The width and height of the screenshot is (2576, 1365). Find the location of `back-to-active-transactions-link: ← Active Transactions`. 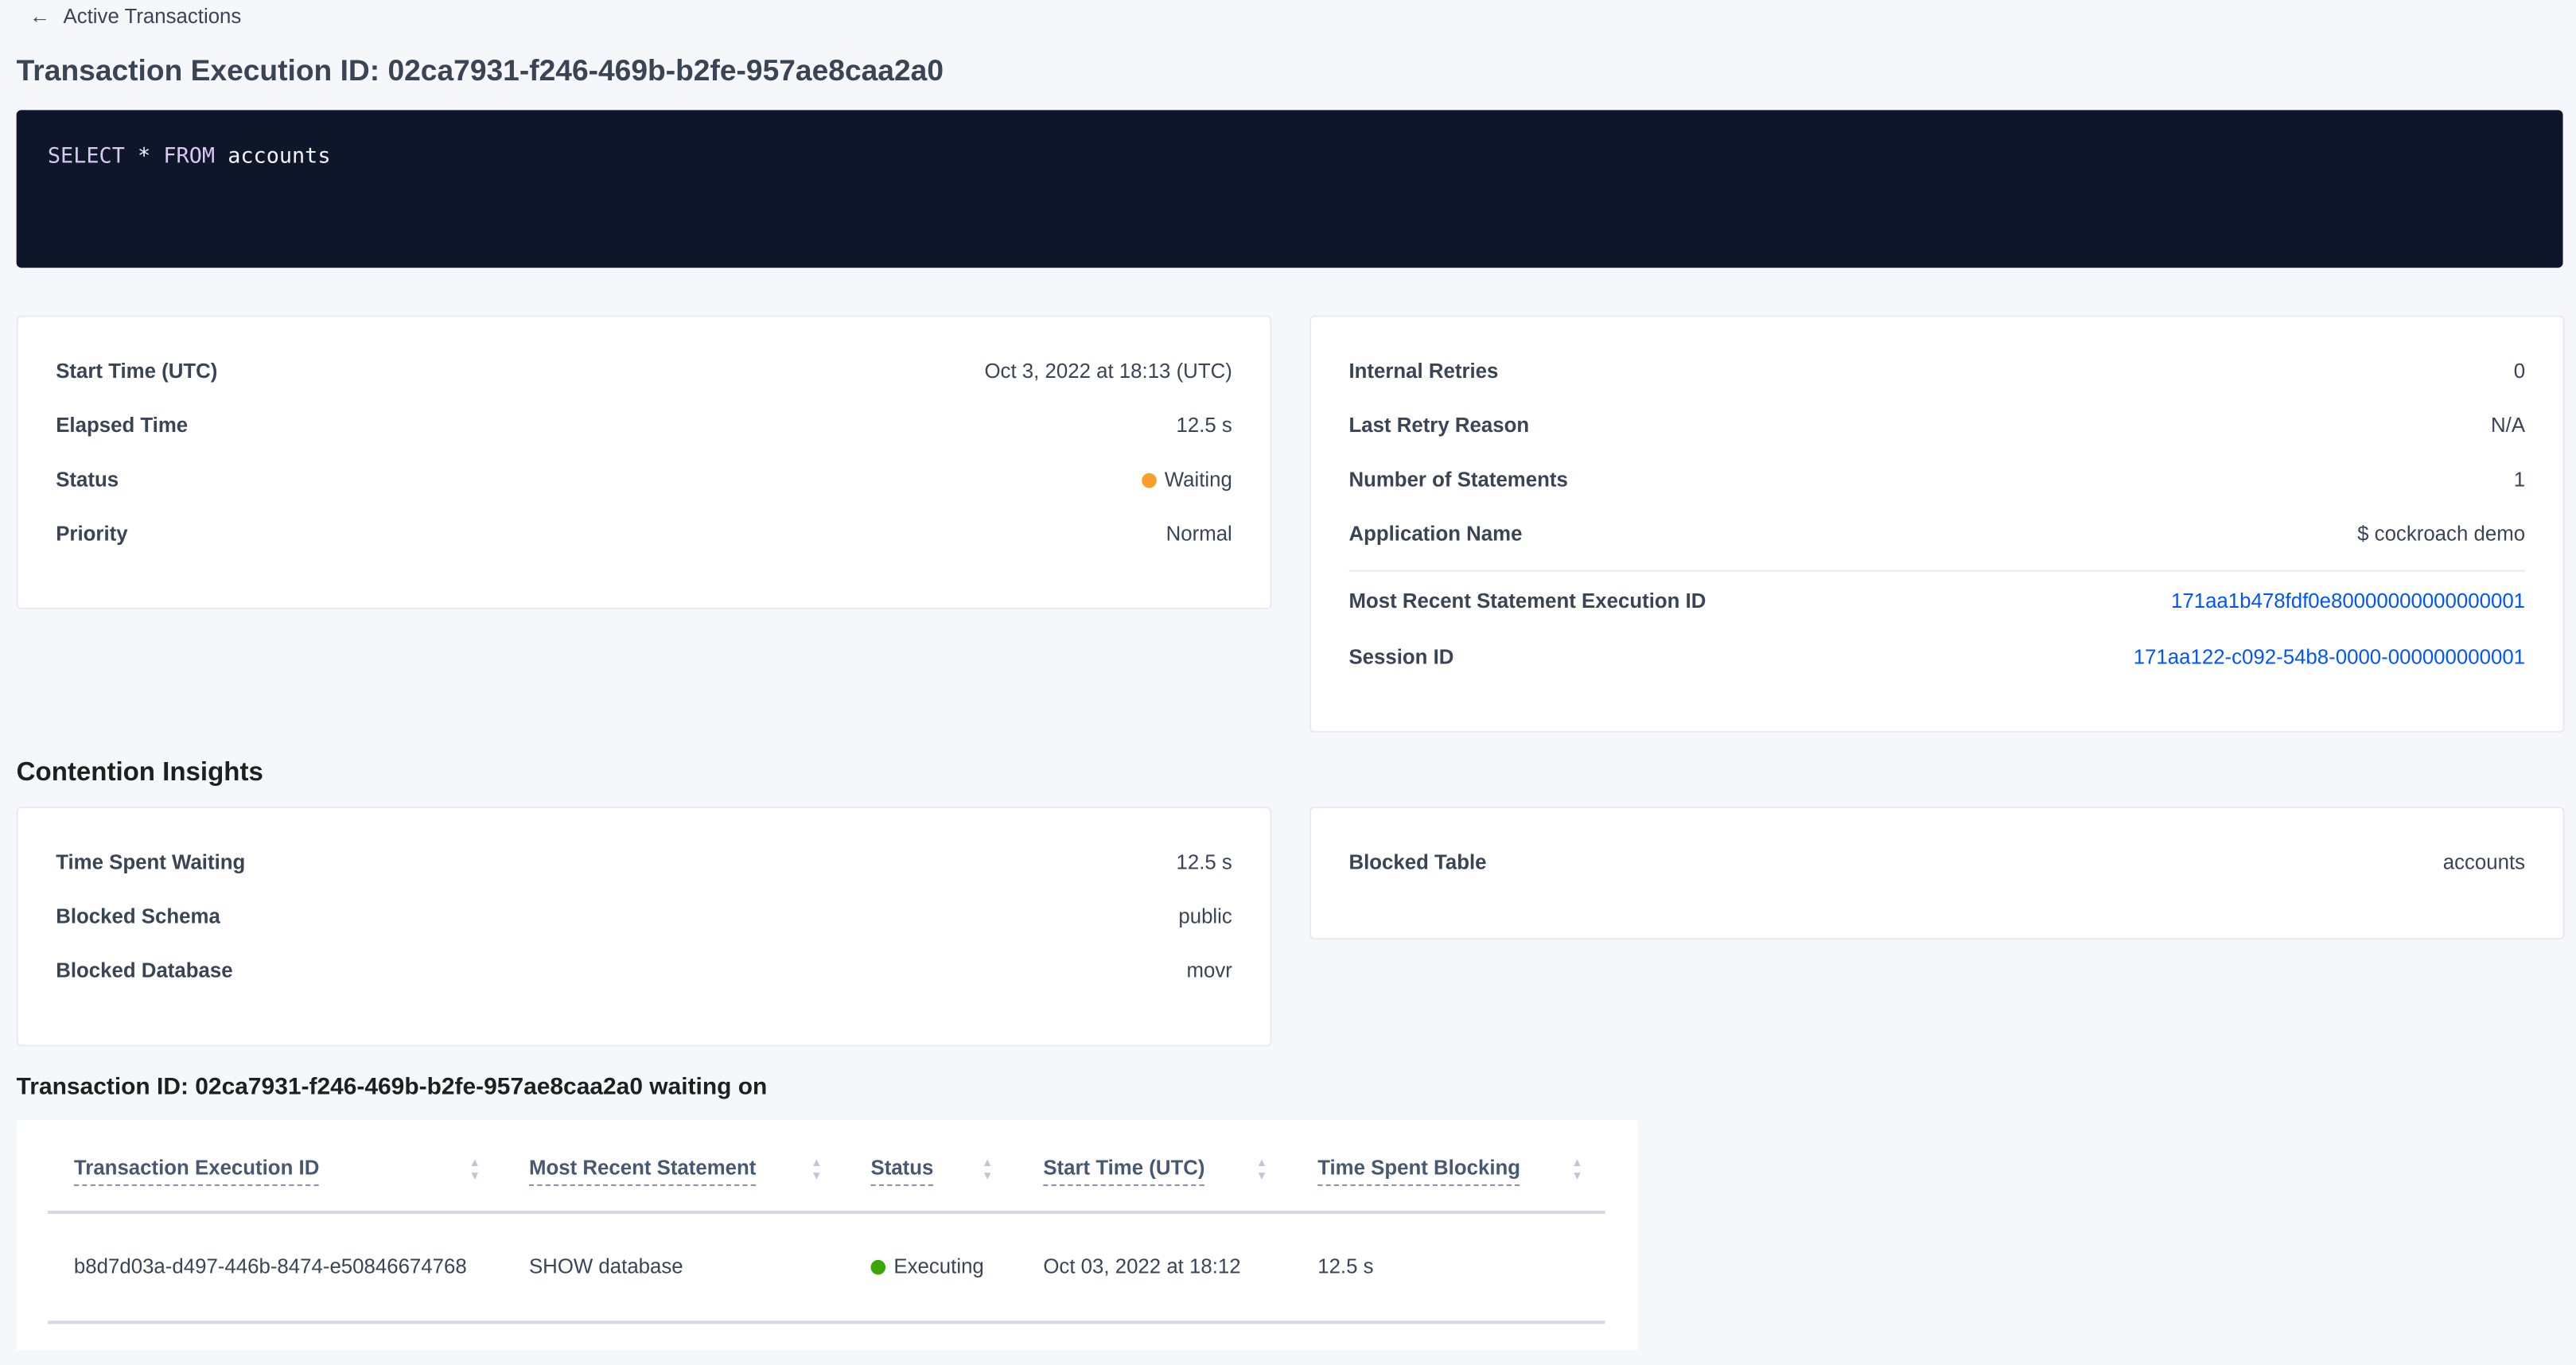

back-to-active-transactions-link: ← Active Transactions is located at coordinates (135, 16).